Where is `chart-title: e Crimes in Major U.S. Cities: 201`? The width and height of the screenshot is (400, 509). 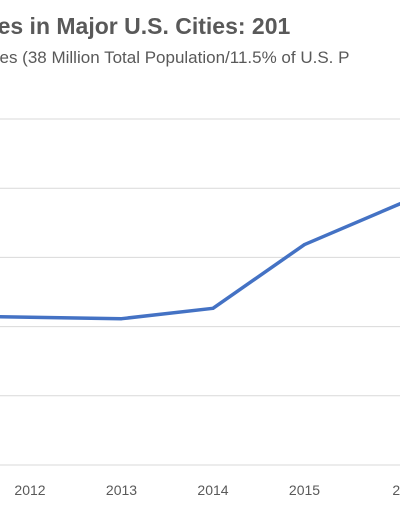 chart-title: e Crimes in Major U.S. Cities: 201 is located at coordinates (145, 26).